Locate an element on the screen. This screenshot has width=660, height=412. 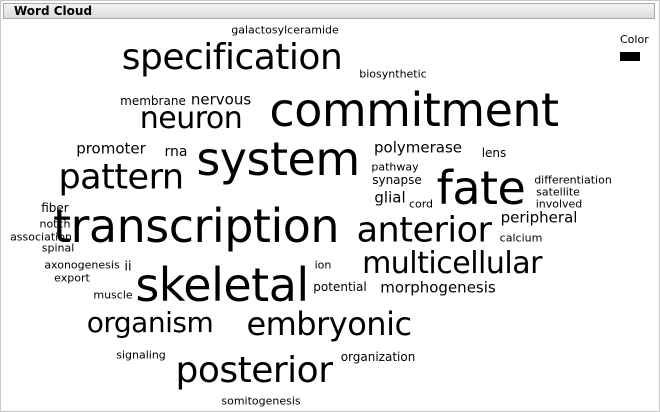
word-glial: glial is located at coordinates (390, 197).